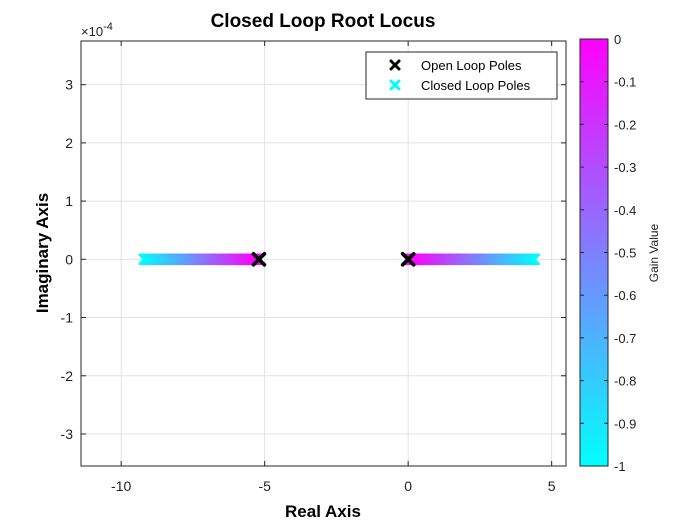 This screenshot has width=700, height=525. I want to click on legend-marker-closed-loop, so click(395, 85).